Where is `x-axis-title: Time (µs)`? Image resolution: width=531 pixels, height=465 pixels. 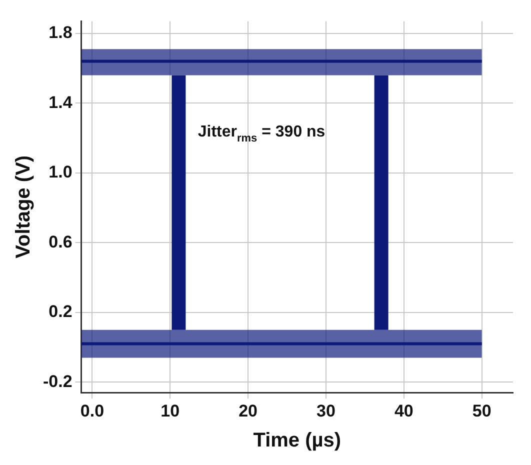 x-axis-title: Time (µs) is located at coordinates (297, 441).